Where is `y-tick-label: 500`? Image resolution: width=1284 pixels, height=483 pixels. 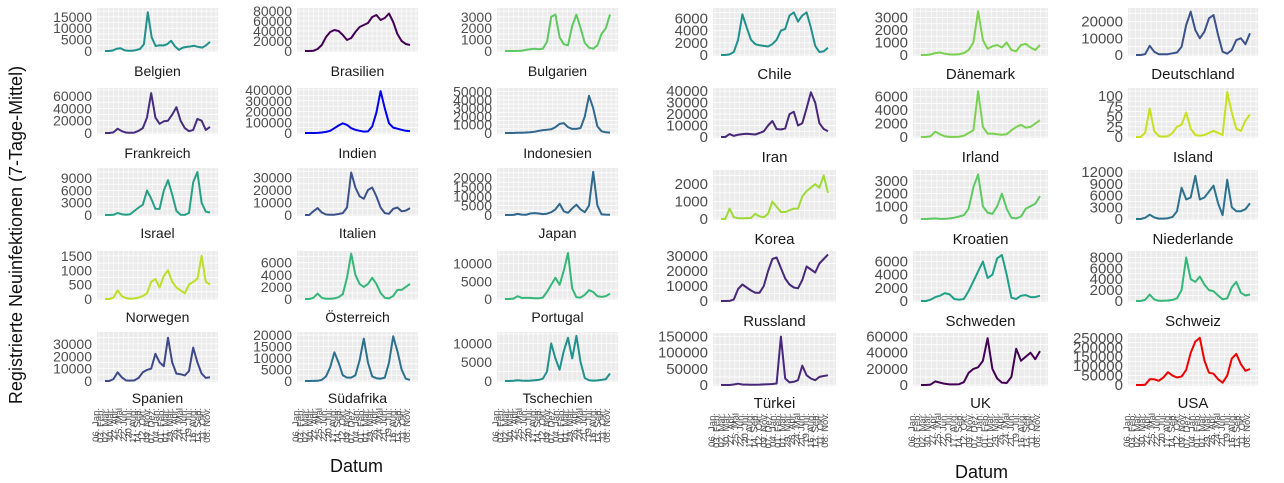
y-tick-label: 500 is located at coordinates (81, 285).